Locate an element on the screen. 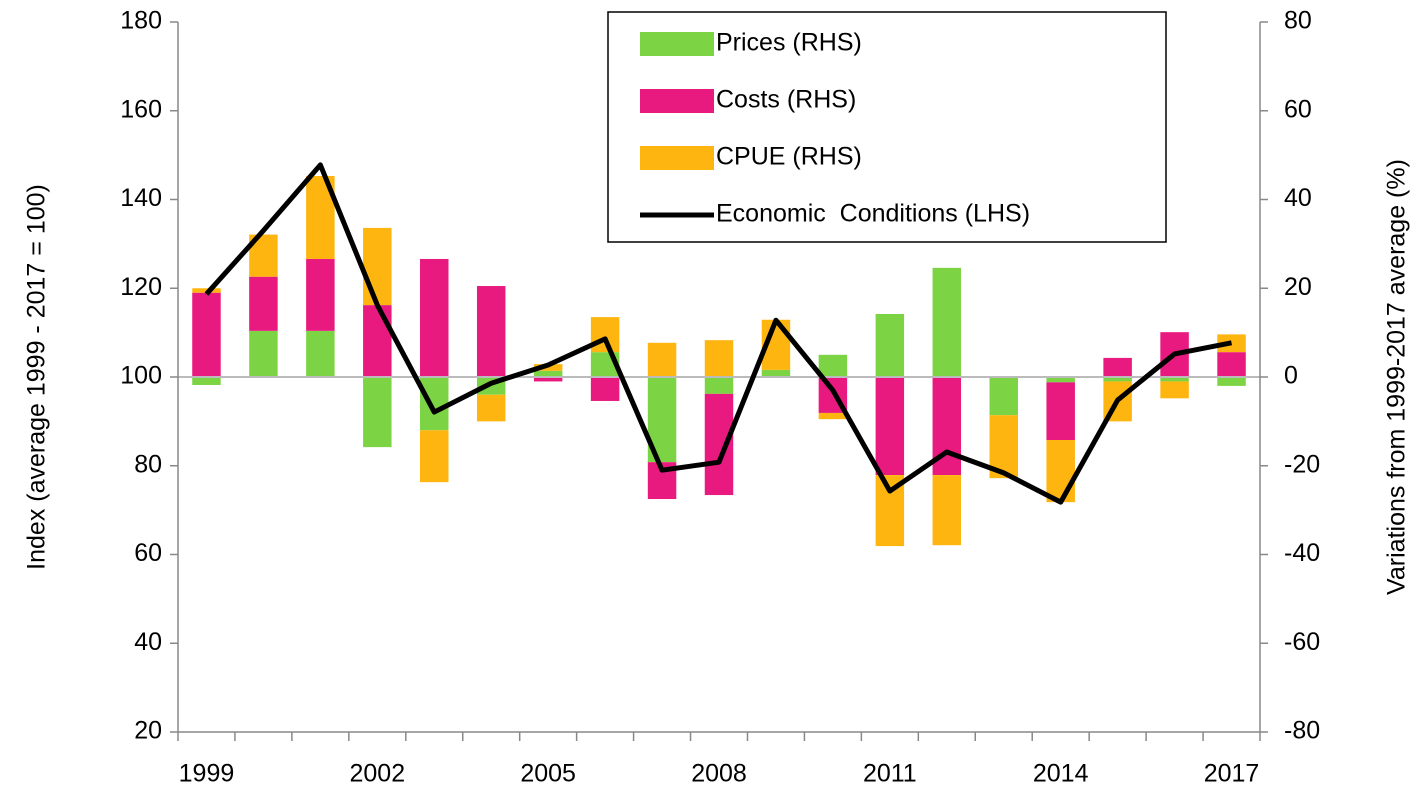  x-tick-label: 1999 is located at coordinates (207, 774).